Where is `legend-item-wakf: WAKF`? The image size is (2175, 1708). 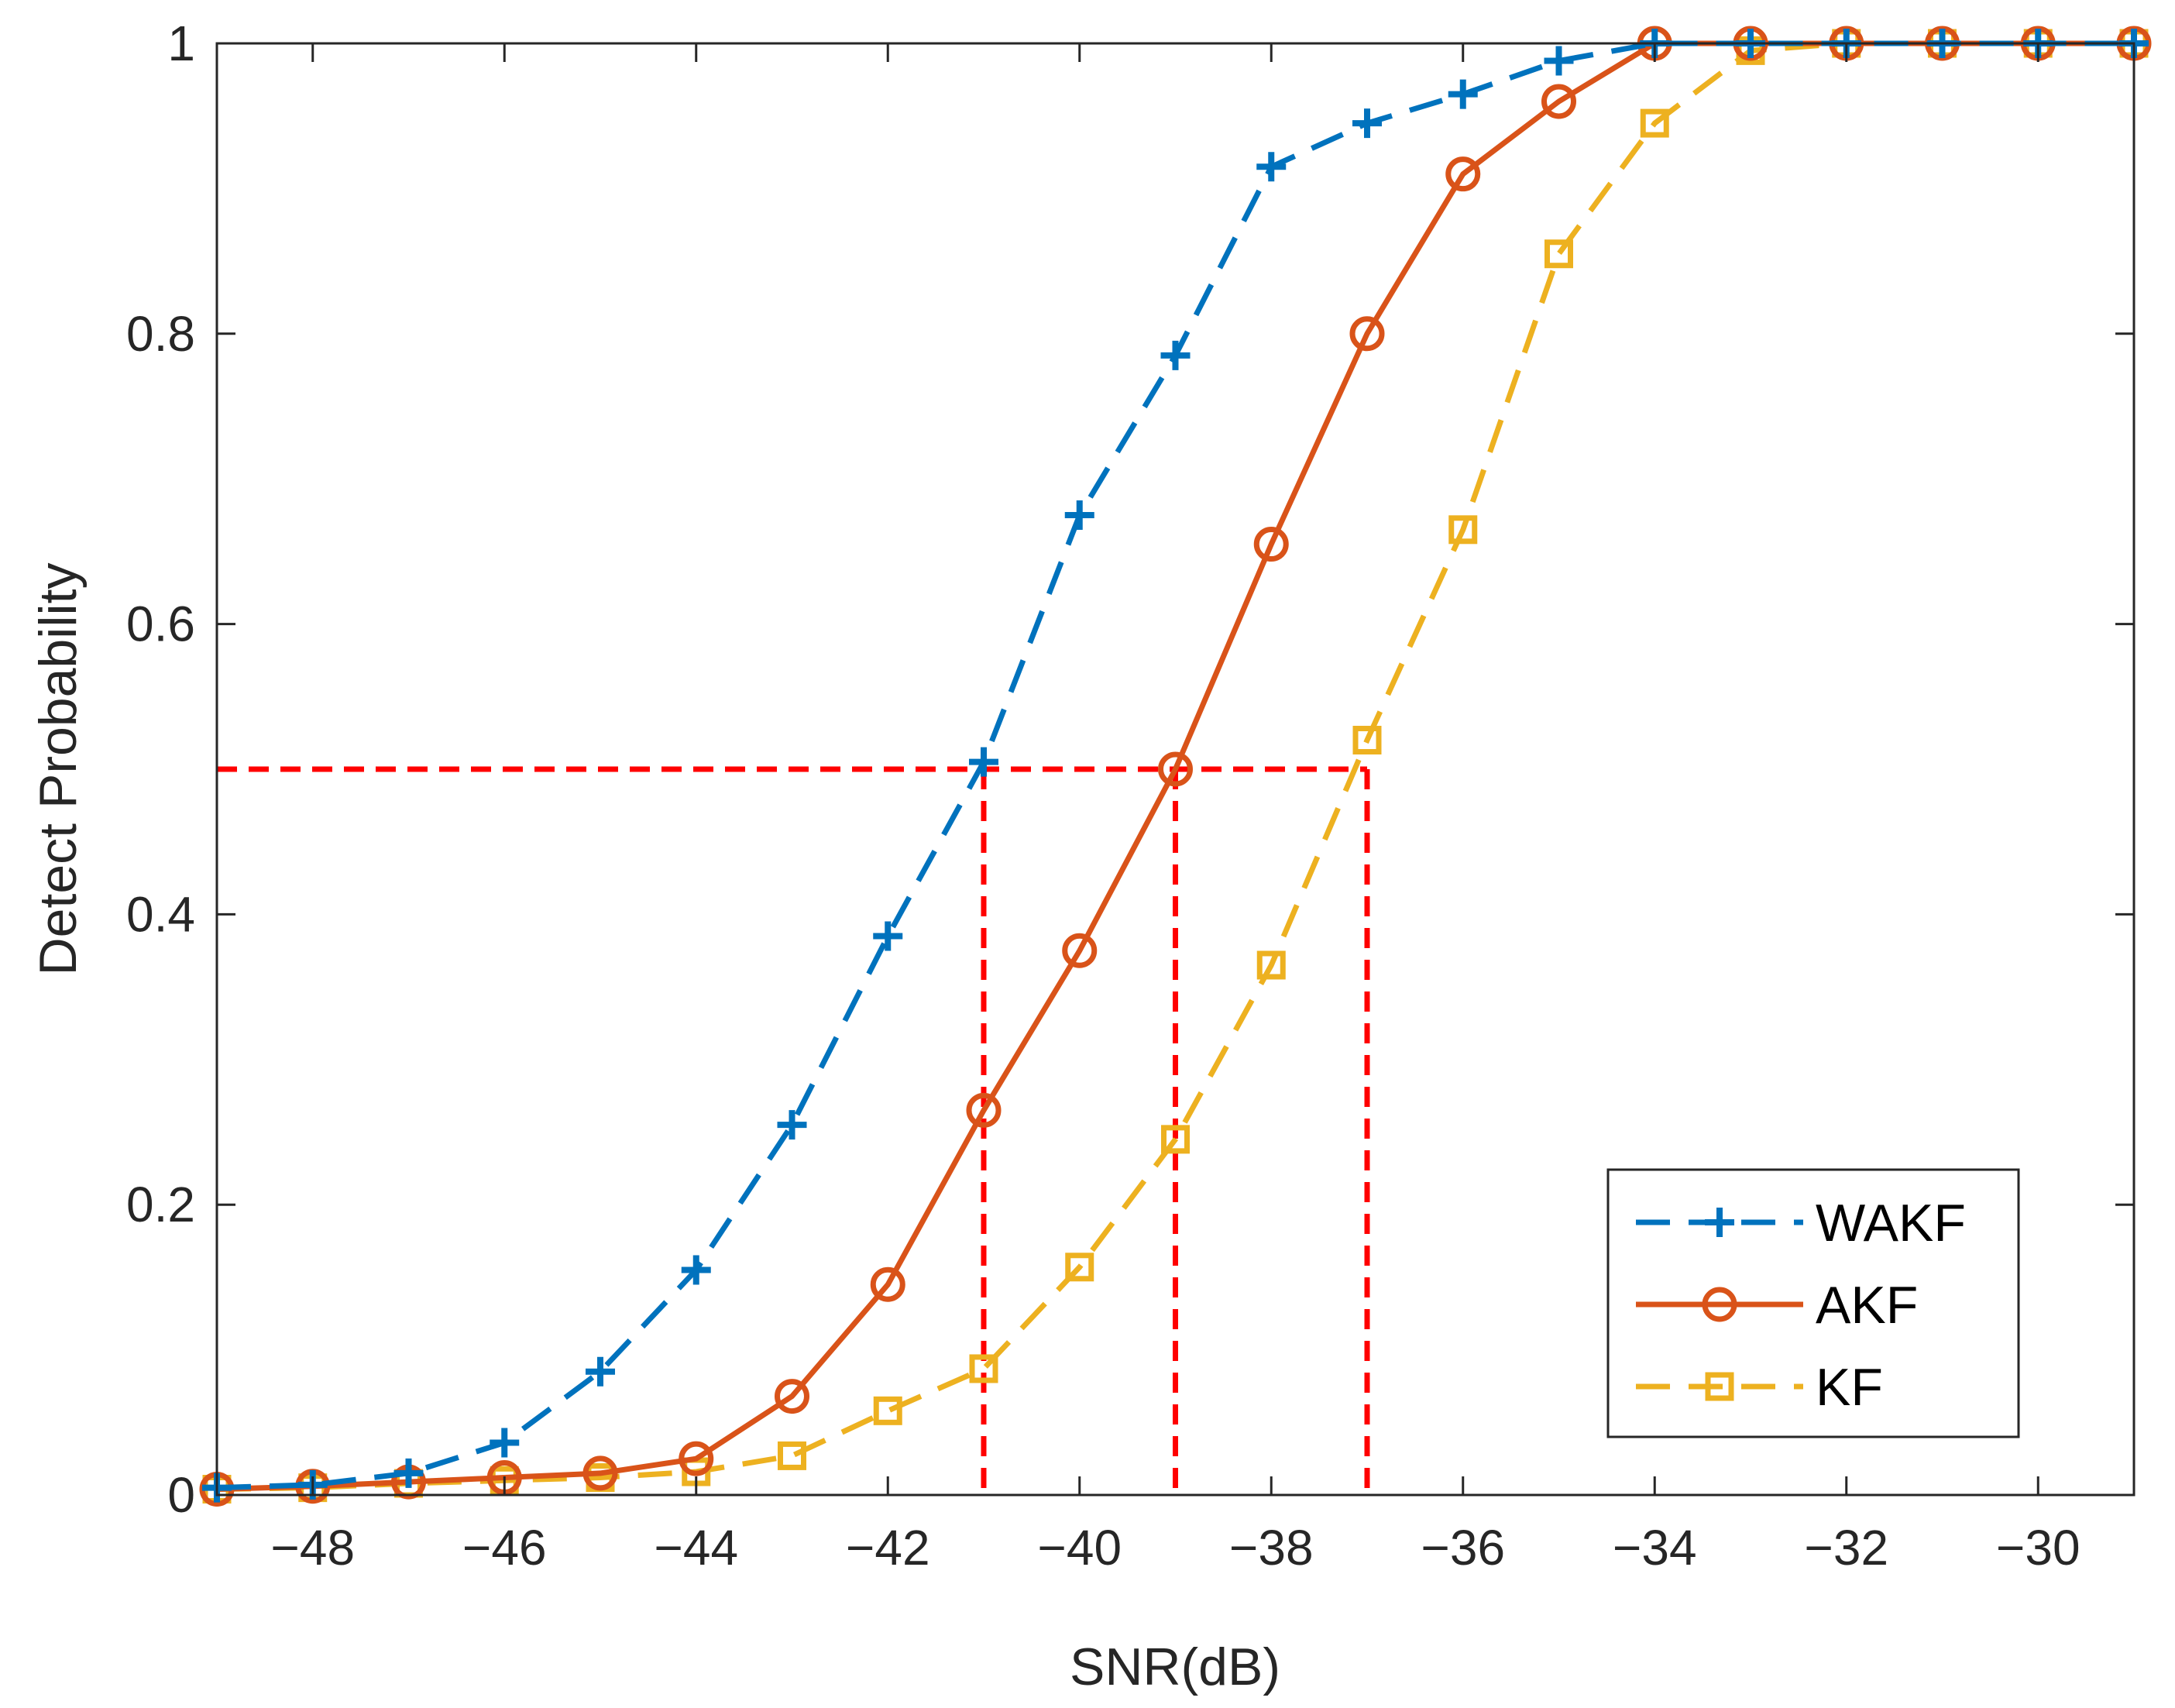
legend-item-wakf: WAKF is located at coordinates (1801, 1223).